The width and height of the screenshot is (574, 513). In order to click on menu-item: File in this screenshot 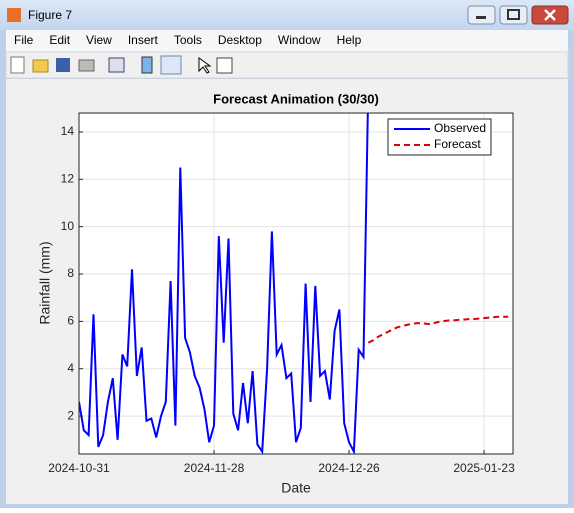, I will do `click(24, 40)`.